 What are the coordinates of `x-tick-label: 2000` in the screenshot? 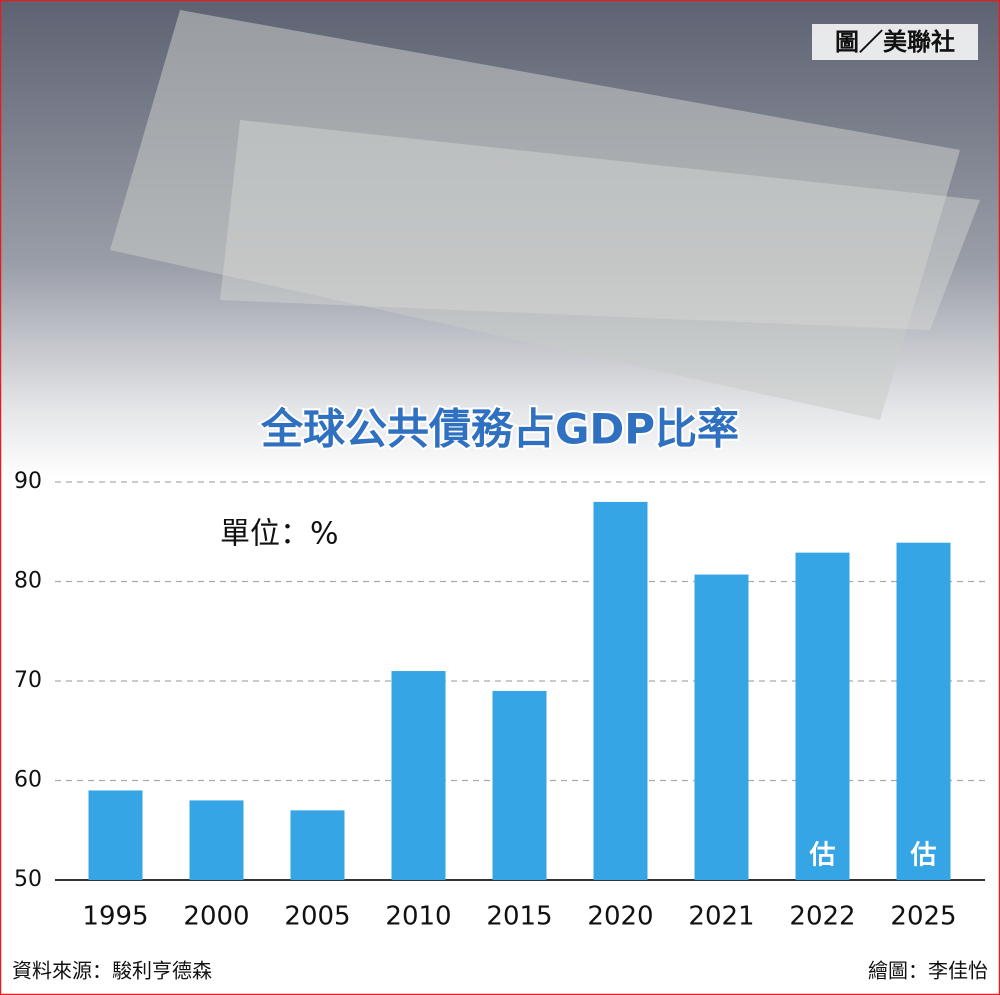 It's located at (216, 917).